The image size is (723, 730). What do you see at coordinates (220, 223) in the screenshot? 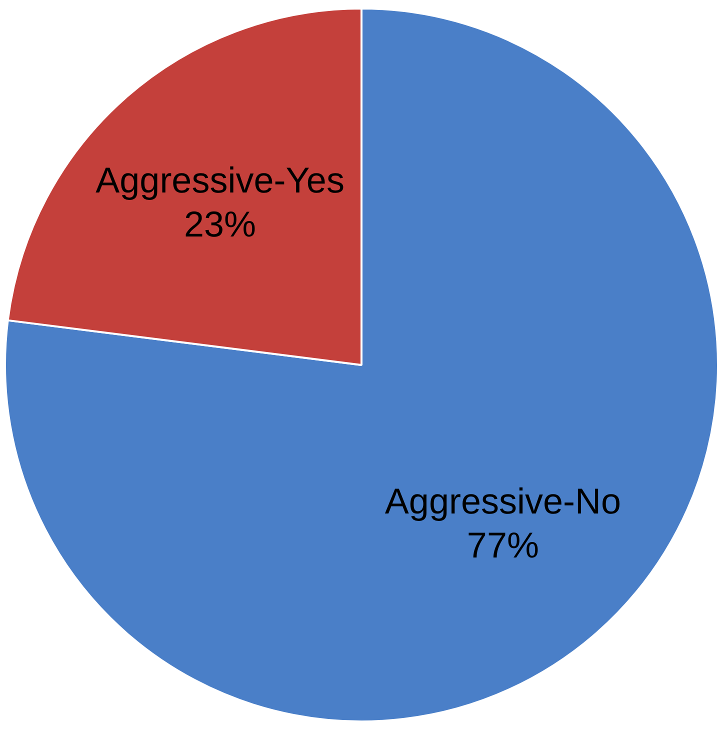
I see `data-label: 23%` at bounding box center [220, 223].